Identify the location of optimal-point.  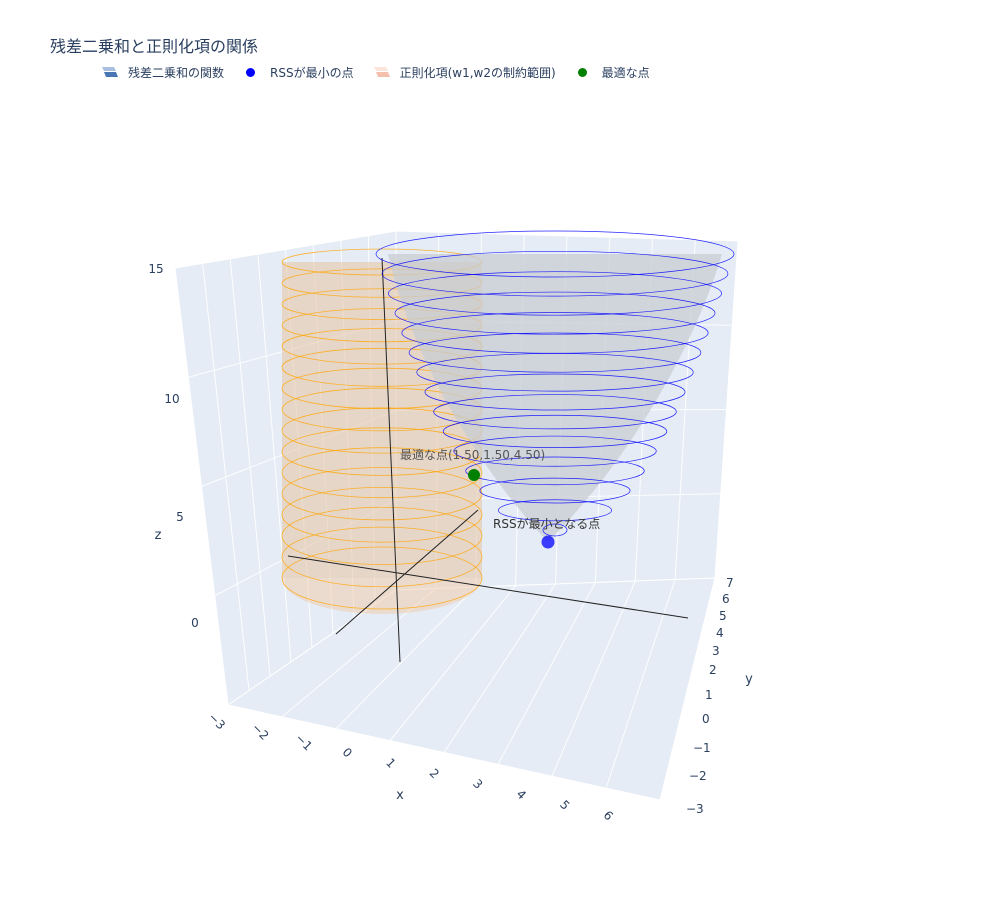
(474, 475).